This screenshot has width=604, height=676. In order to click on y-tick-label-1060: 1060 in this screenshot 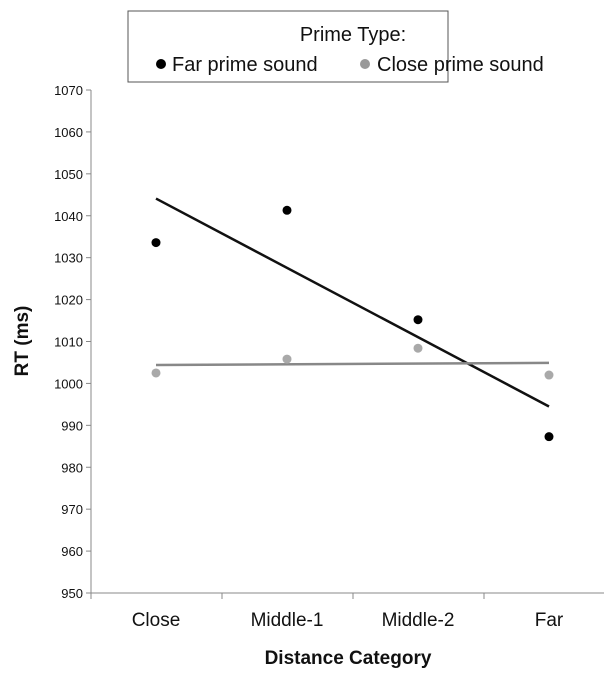, I will do `click(68, 132)`.